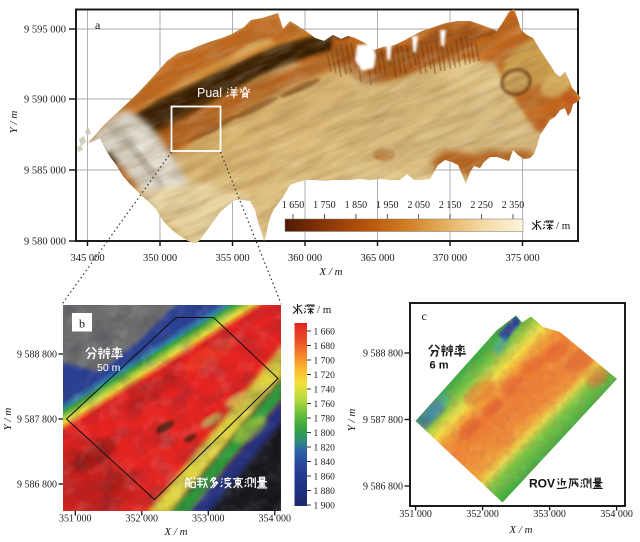 The height and width of the screenshot is (542, 640). What do you see at coordinates (45, 100) in the screenshot?
I see `svg-text: 9 590 000` at bounding box center [45, 100].